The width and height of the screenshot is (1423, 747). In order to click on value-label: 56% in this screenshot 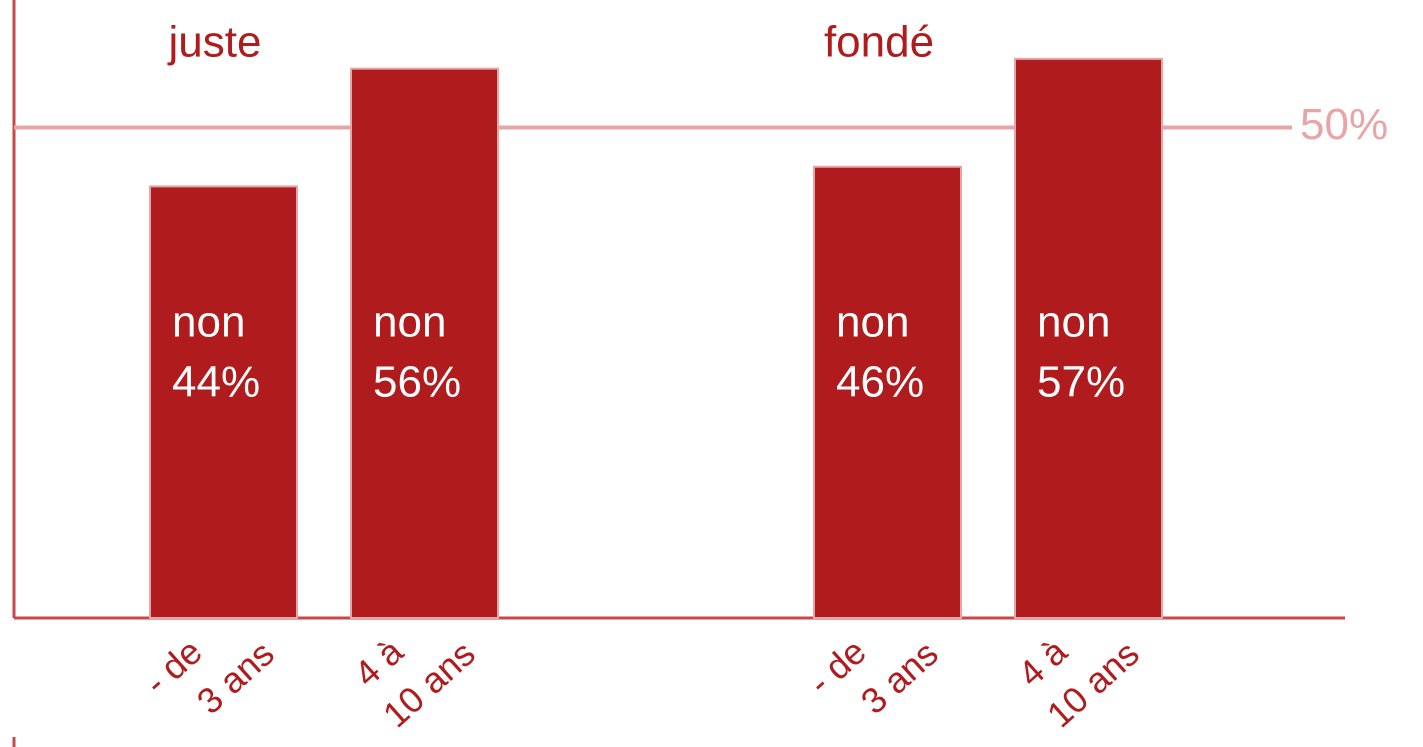, I will do `click(417, 382)`.